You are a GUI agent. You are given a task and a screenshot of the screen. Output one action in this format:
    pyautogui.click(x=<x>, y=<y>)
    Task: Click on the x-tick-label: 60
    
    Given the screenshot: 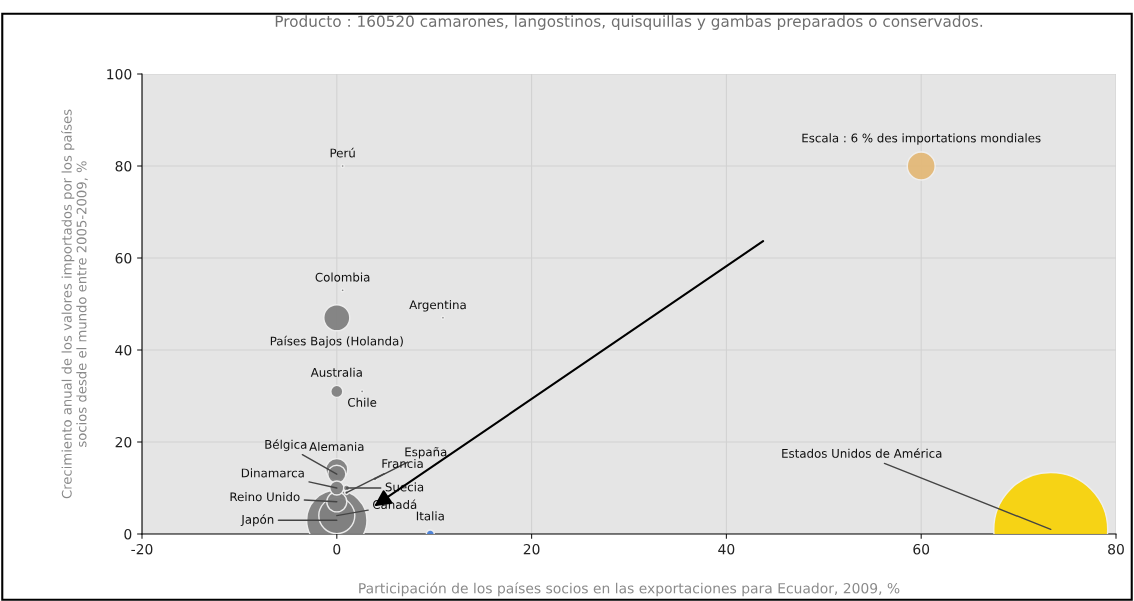 What is the action you would take?
    pyautogui.click(x=921, y=549)
    